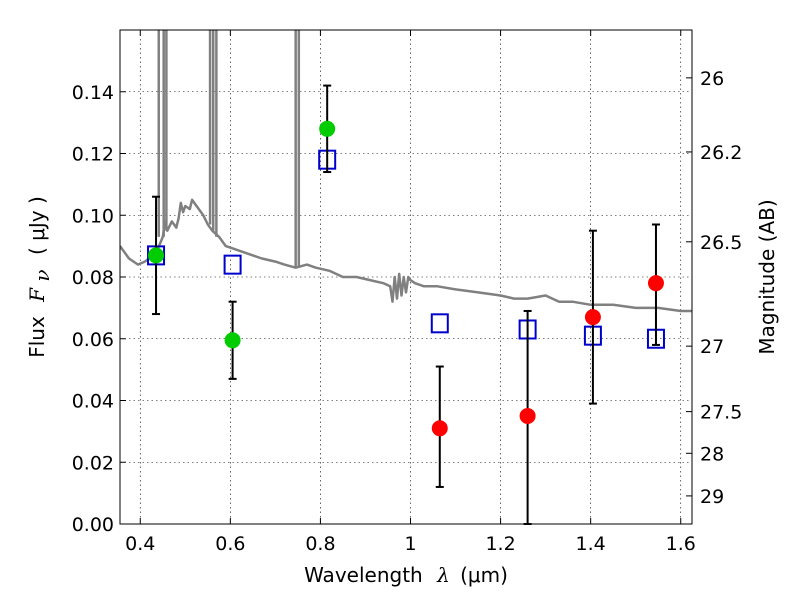 This screenshot has height=600, width=800. What do you see at coordinates (37, 295) in the screenshot?
I see `y-axis-symbol: F` at bounding box center [37, 295].